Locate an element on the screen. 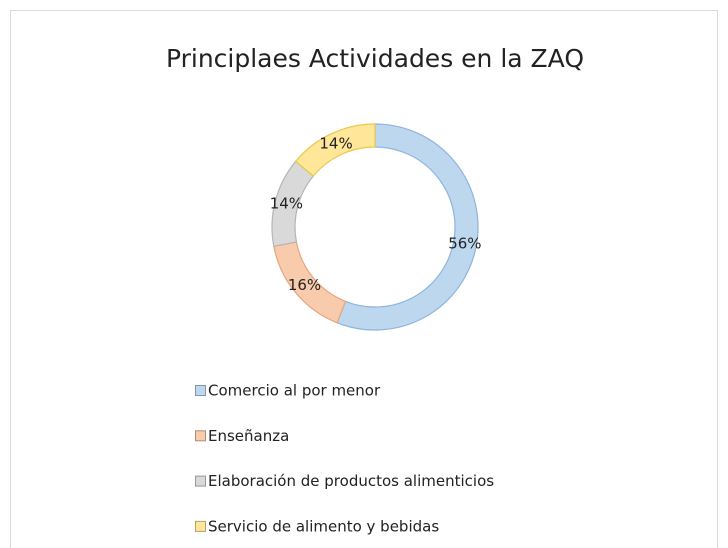 The height and width of the screenshot is (548, 728). legend-label: Comercio al por menor is located at coordinates (294, 391).